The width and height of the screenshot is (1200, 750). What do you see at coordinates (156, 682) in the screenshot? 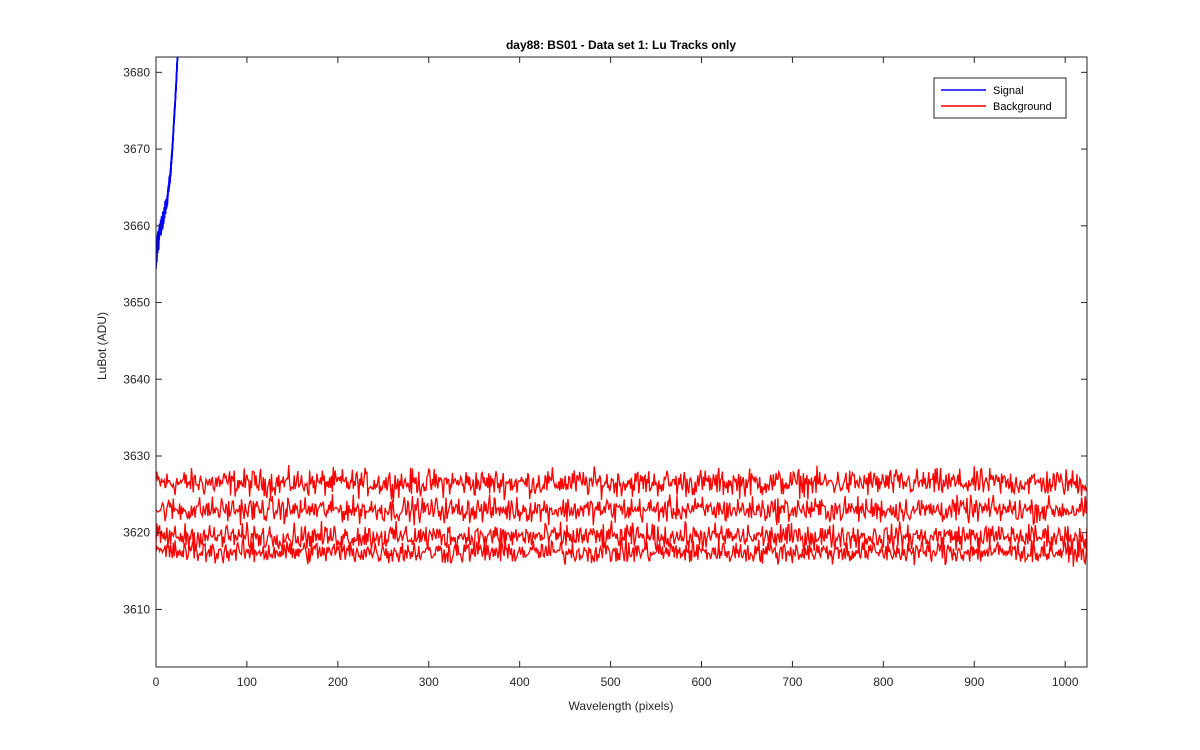
I see `x-tick-label: 0` at bounding box center [156, 682].